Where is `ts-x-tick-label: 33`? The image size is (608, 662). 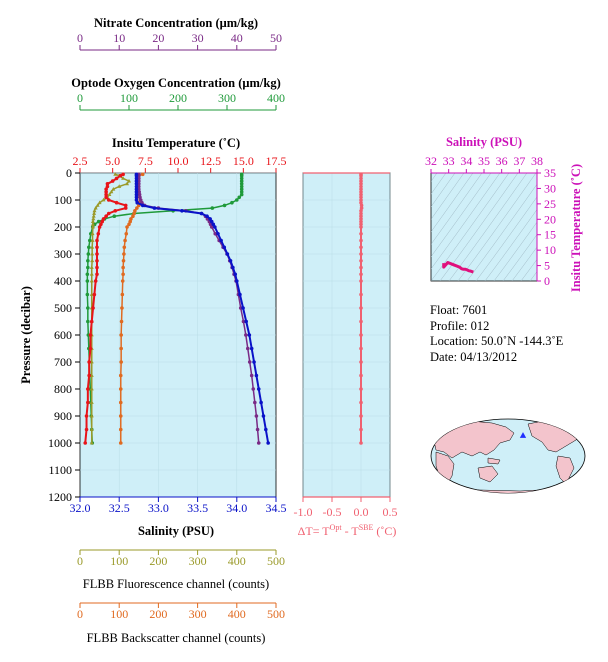
ts-x-tick-label: 33 is located at coordinates (449, 161).